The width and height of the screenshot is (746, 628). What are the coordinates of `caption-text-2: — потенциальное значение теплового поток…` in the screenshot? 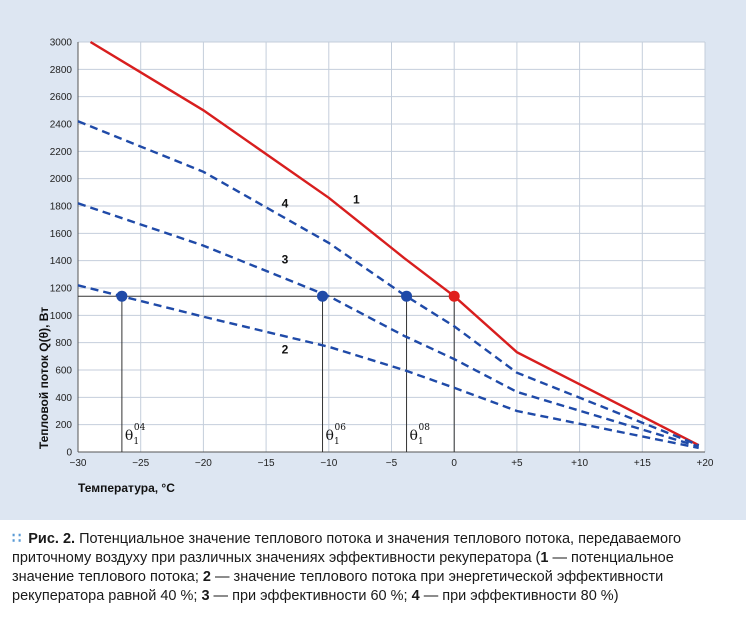 It's located at (343, 567).